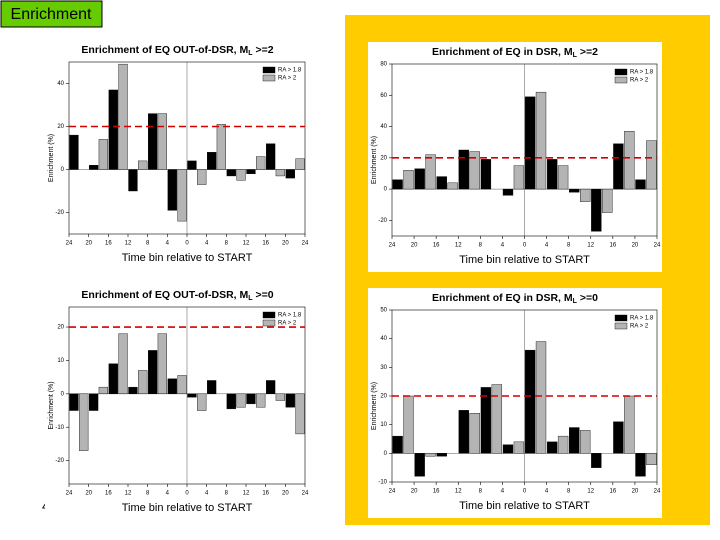  What do you see at coordinates (639, 327) in the screenshot?
I see `legend-label: RA > 2` at bounding box center [639, 327].